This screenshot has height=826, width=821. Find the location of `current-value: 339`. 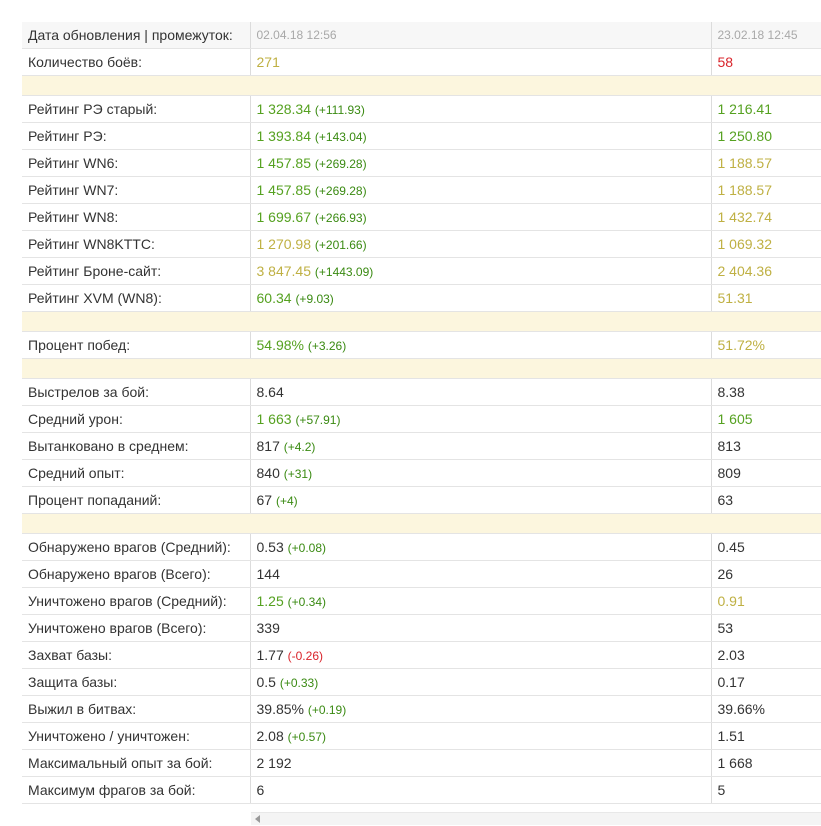

current-value: 339 is located at coordinates (481, 628).